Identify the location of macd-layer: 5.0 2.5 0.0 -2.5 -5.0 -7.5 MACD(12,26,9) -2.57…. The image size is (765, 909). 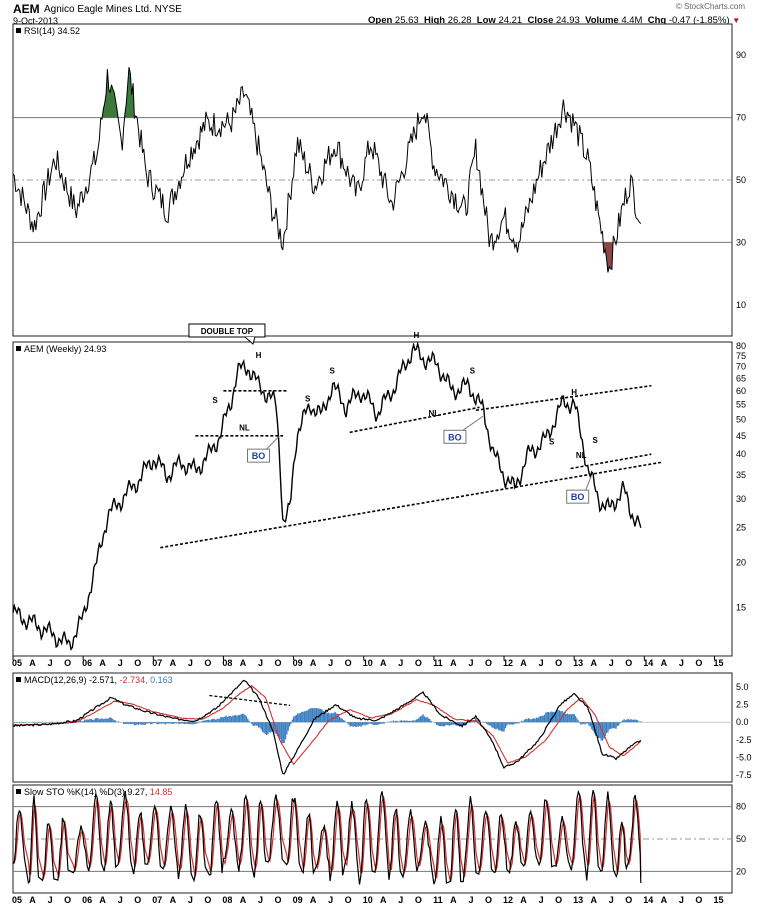
(382, 727).